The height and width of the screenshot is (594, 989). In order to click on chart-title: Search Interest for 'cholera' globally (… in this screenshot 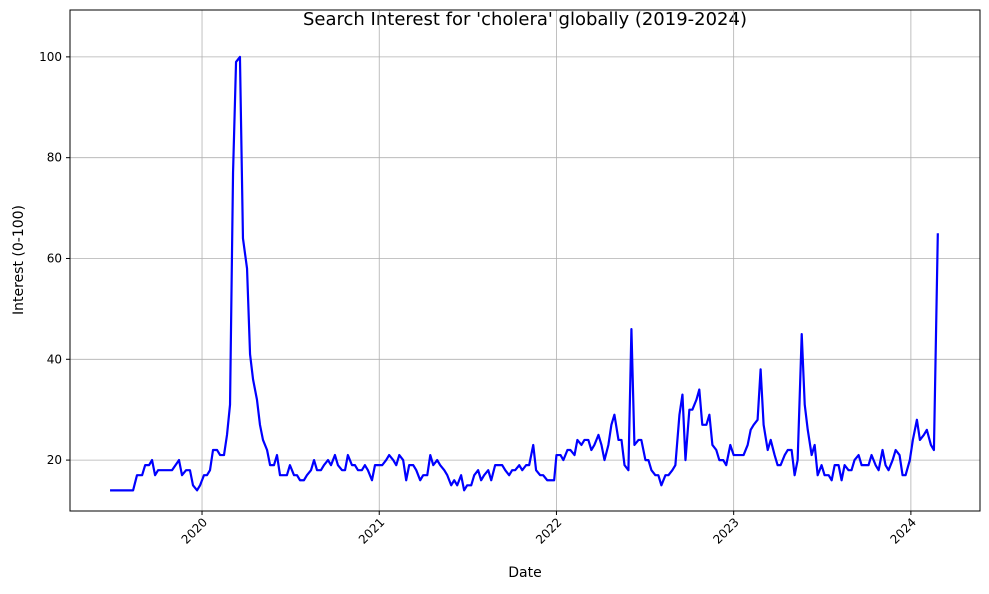, I will do `click(525, 19)`.